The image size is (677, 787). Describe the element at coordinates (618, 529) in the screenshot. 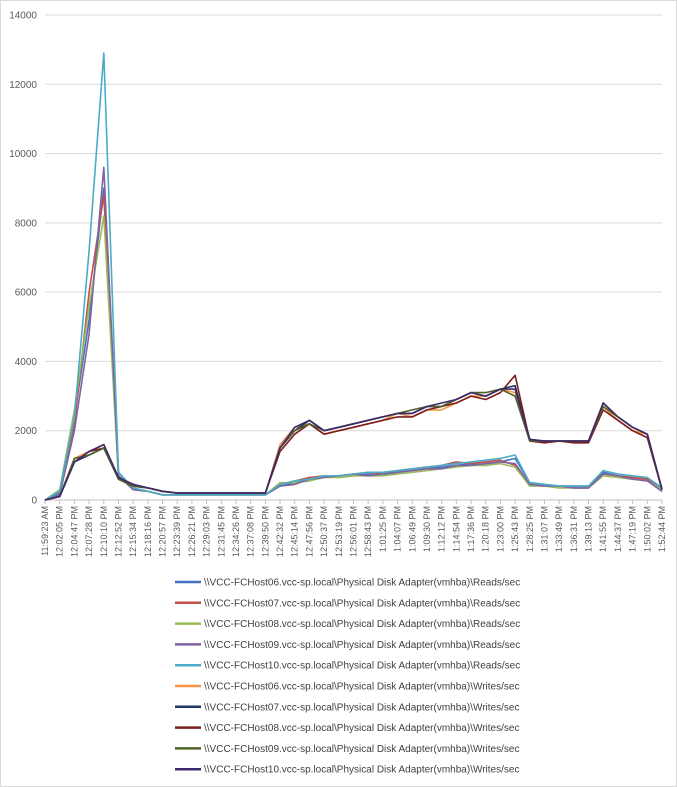

I see `x-tick-label: 1:44:37 PM` at that location.